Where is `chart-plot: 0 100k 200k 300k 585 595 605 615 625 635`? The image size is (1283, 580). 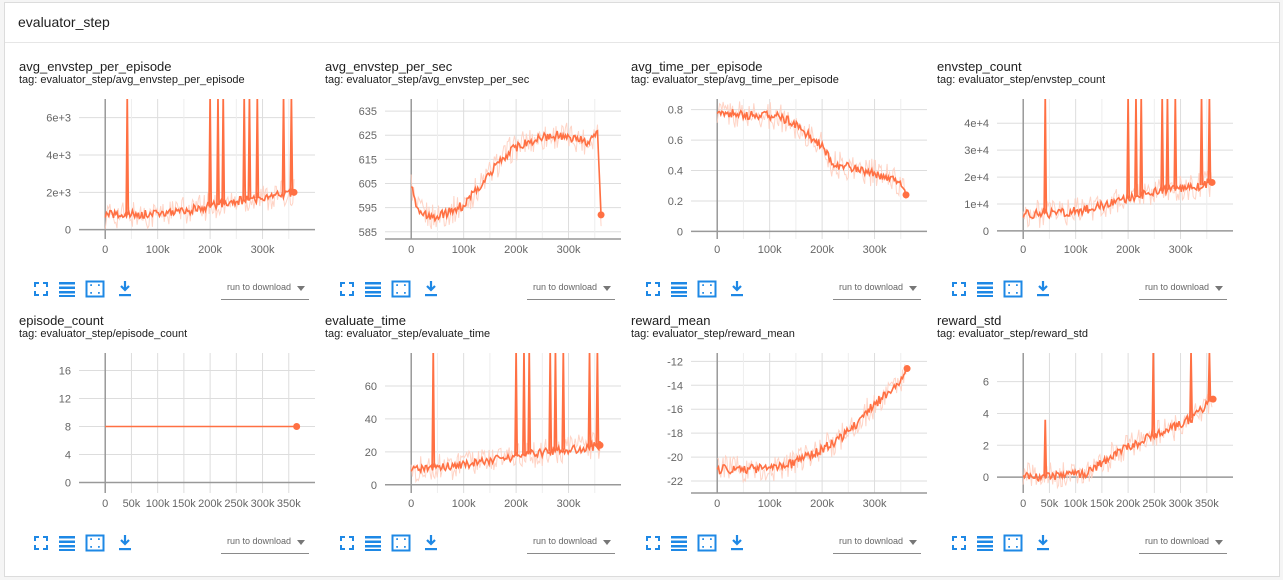 chart-plot: 0 100k 200k 300k 585 595 605 615 625 635 is located at coordinates (474, 180).